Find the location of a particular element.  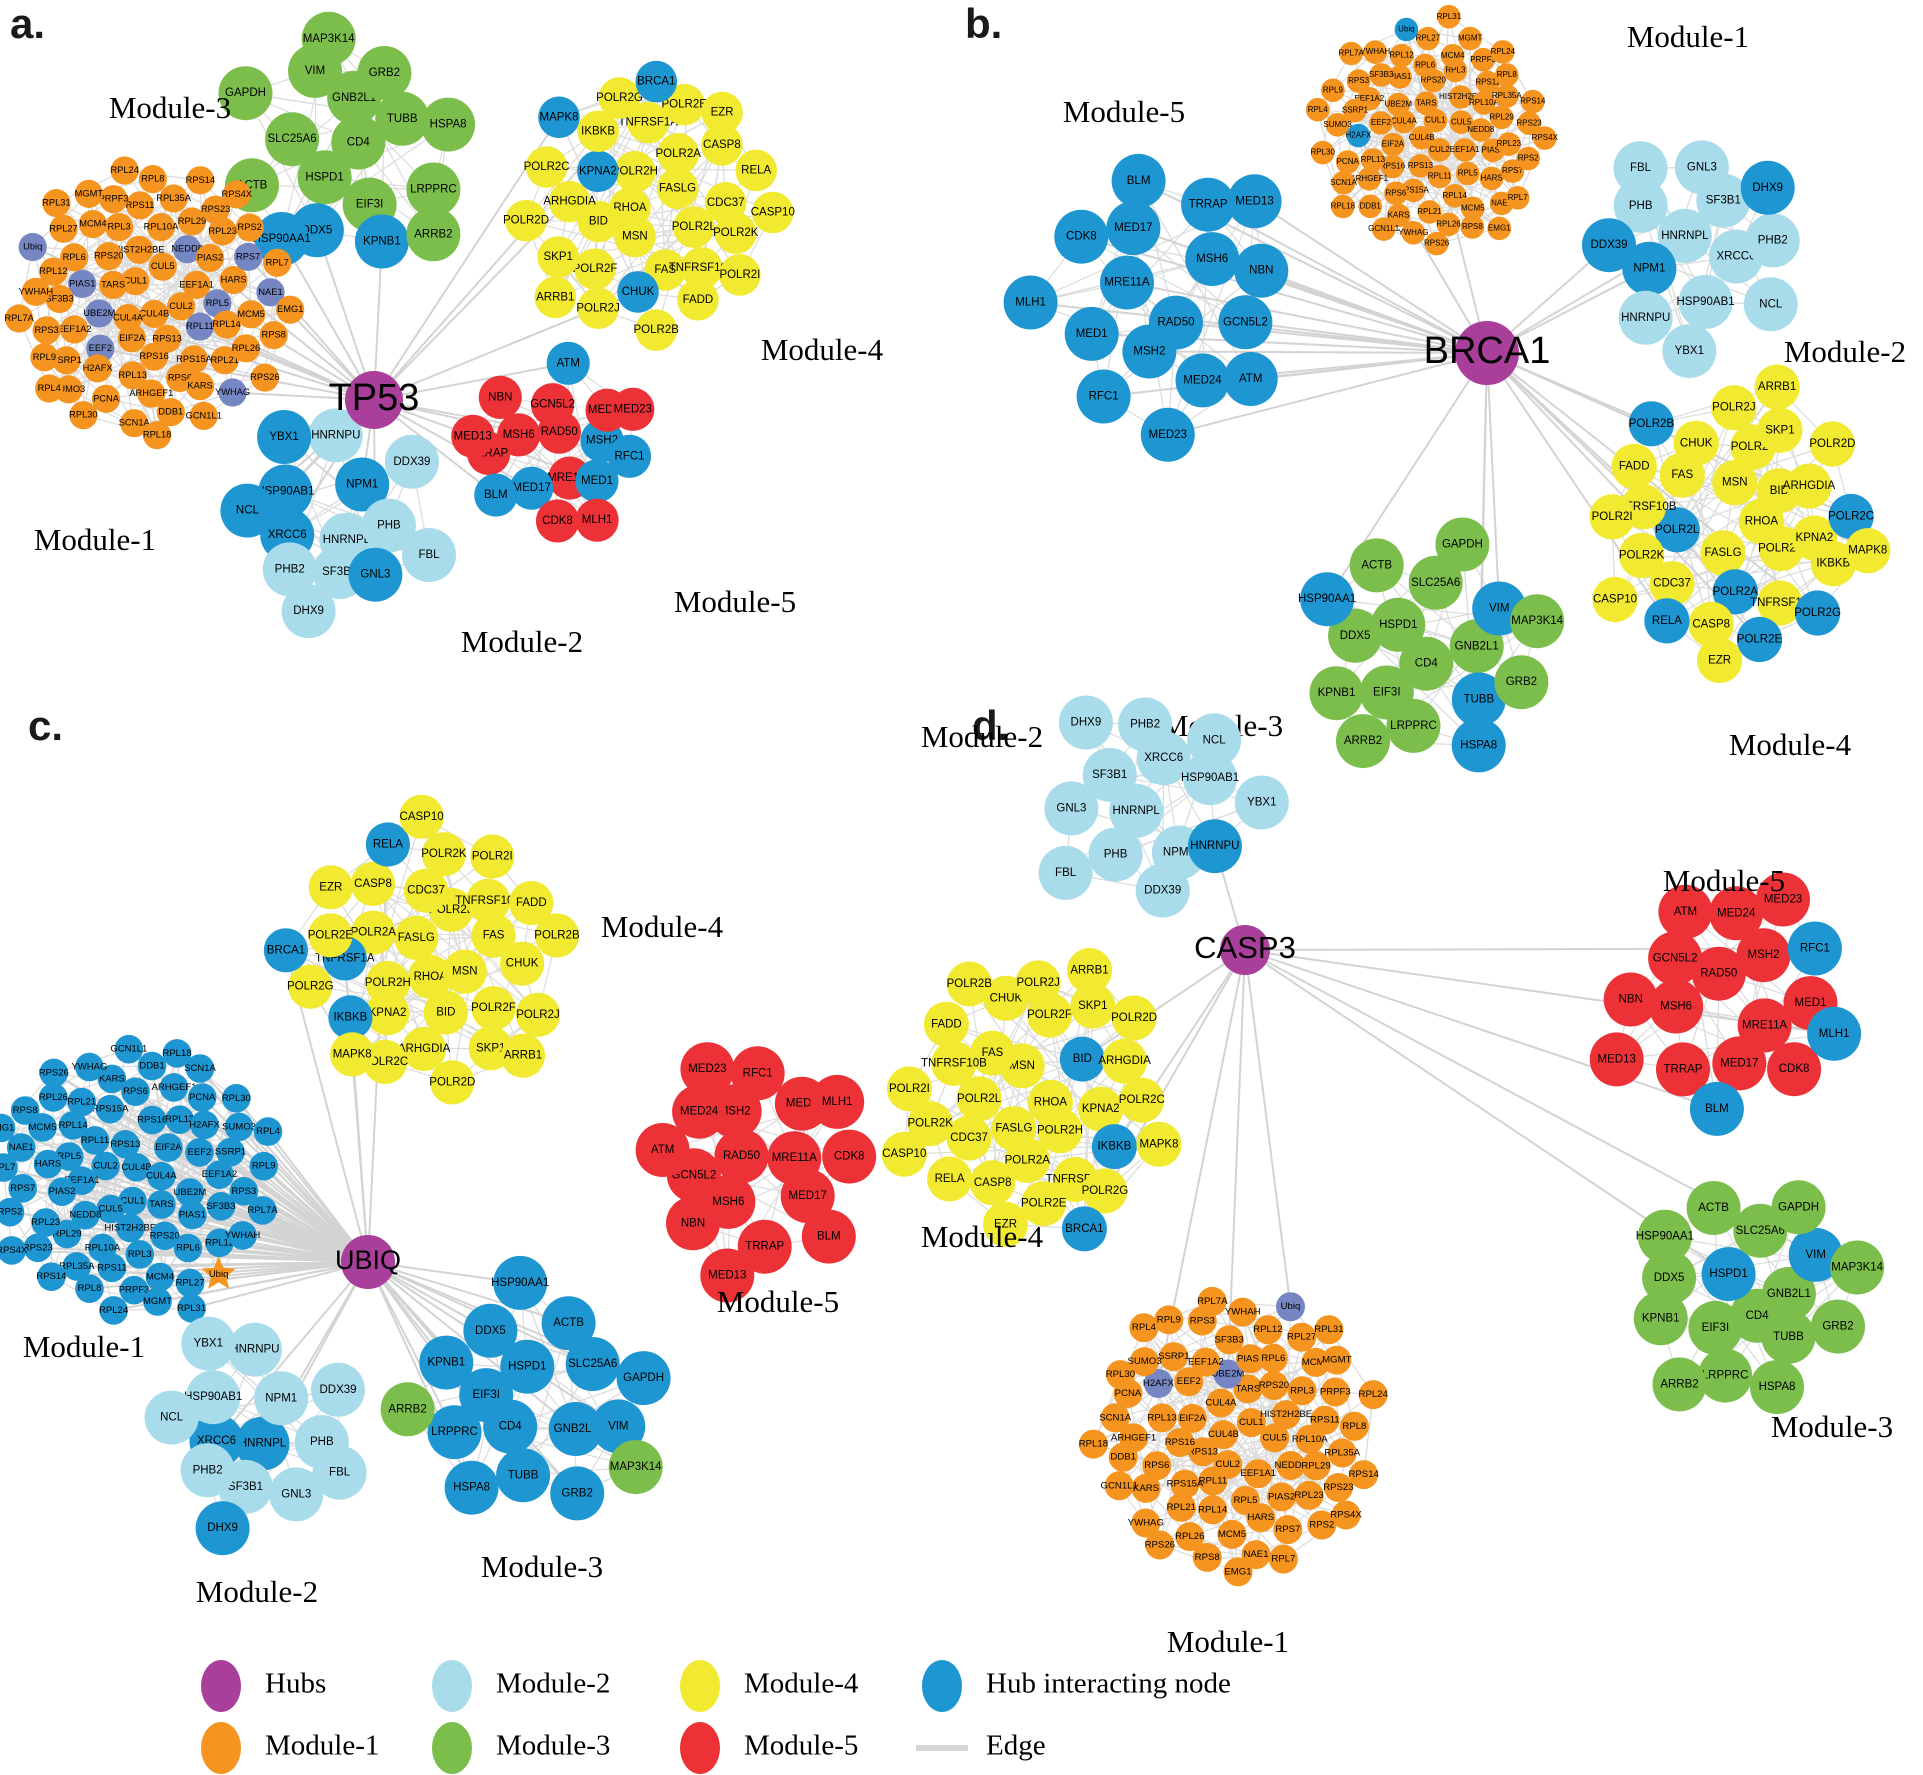

node-b-EEF2: EEF2 is located at coordinates (1381, 123).